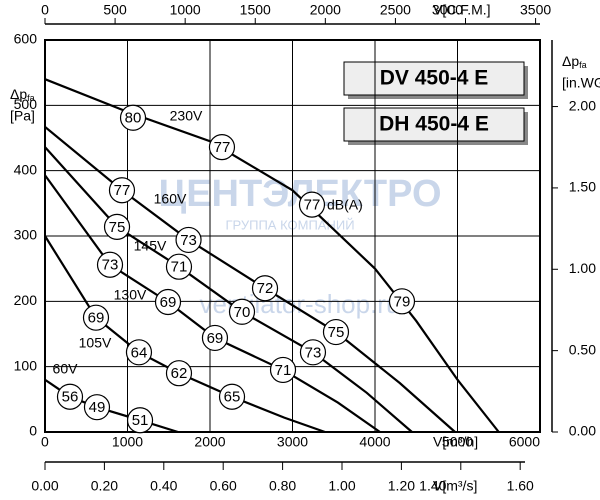  What do you see at coordinates (582, 431) in the screenshot?
I see `y2-tick-label: 0.00` at bounding box center [582, 431].